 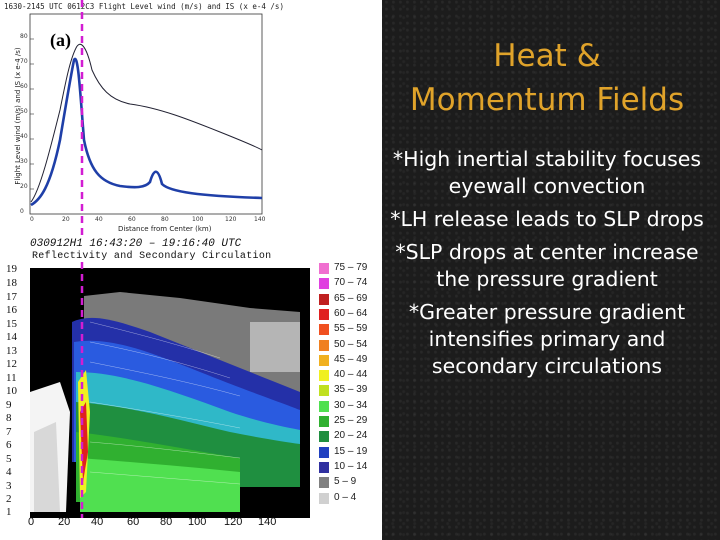 What do you see at coordinates (351, 466) in the screenshot?
I see `legend-label: 10 – 14` at bounding box center [351, 466].